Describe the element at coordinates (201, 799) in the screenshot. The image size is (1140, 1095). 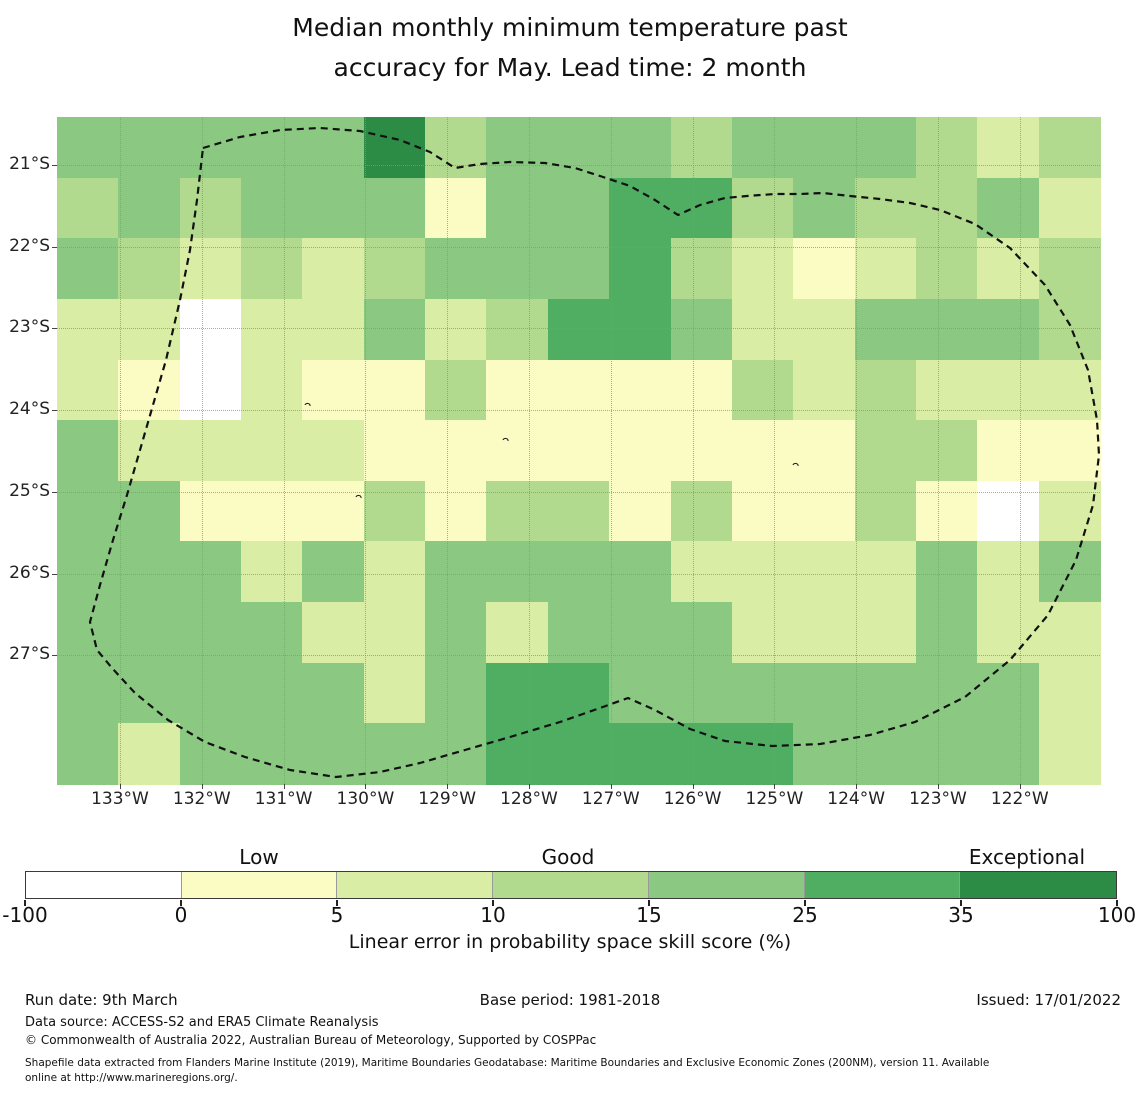
I see `lon-tick-label: 132°W` at that location.